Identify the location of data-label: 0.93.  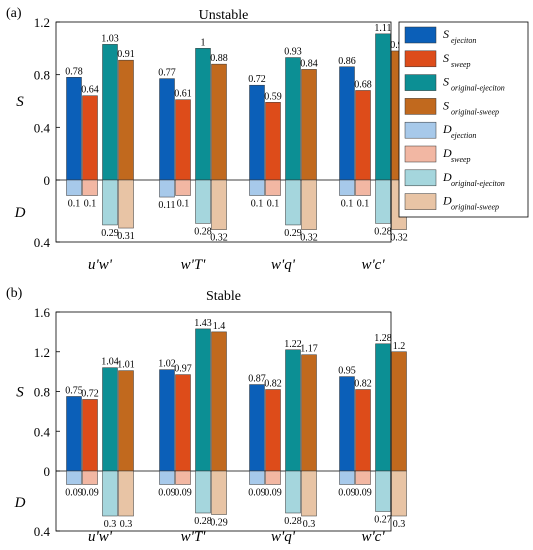
(293, 52).